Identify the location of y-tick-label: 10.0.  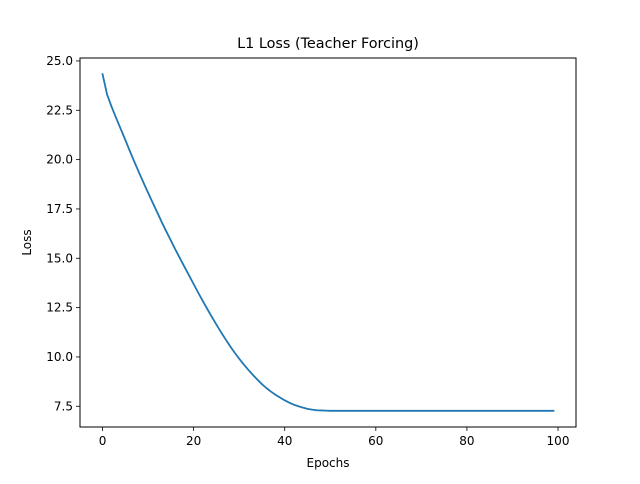
(59, 357).